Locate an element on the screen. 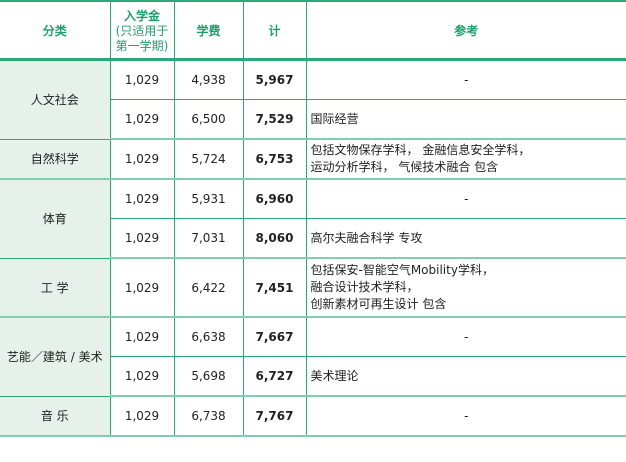  header-admission-fee: 入学金 (只适用于第一学期) is located at coordinates (142, 31).